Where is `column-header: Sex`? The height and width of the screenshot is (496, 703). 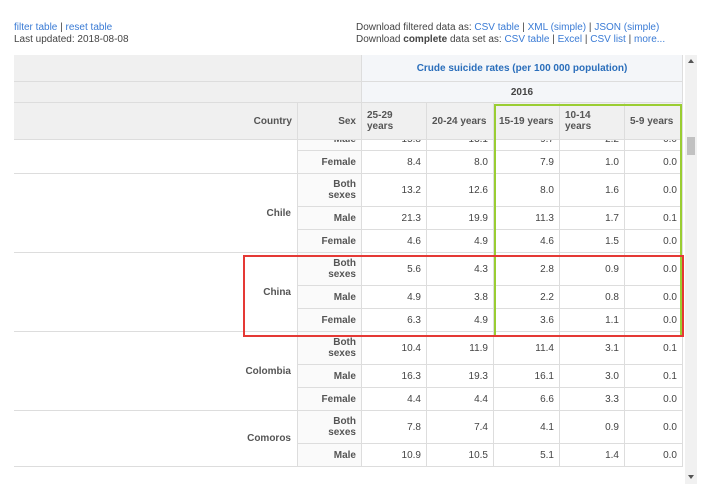
column-header: Sex is located at coordinates (330, 121).